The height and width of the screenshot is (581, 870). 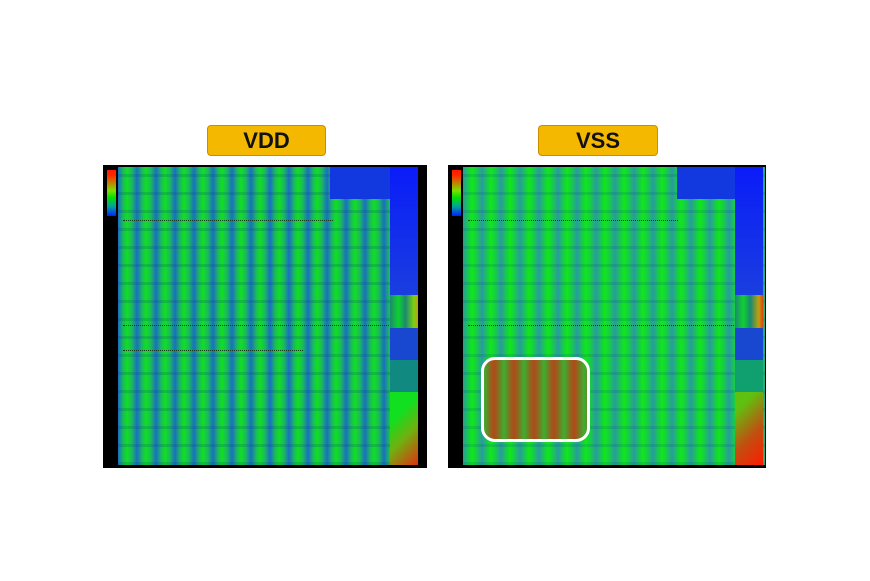 What do you see at coordinates (749, 231) in the screenshot?
I see `vss-block-col-blue` at bounding box center [749, 231].